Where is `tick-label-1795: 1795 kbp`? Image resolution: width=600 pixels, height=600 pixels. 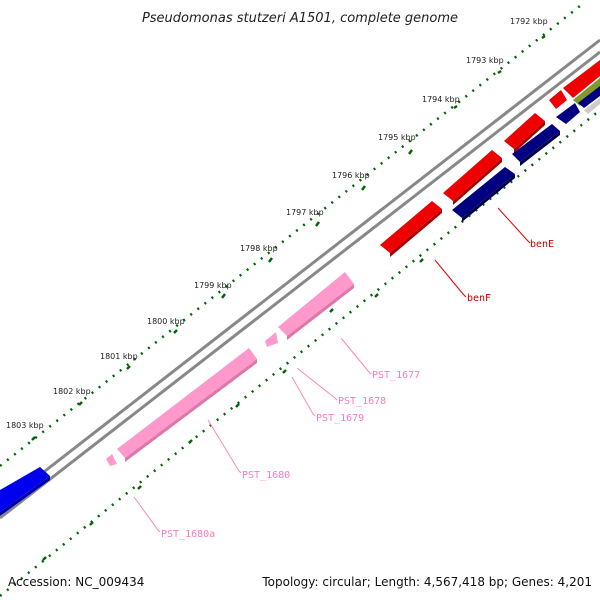
tick-label-1795: 1795 kbp is located at coordinates (397, 137).